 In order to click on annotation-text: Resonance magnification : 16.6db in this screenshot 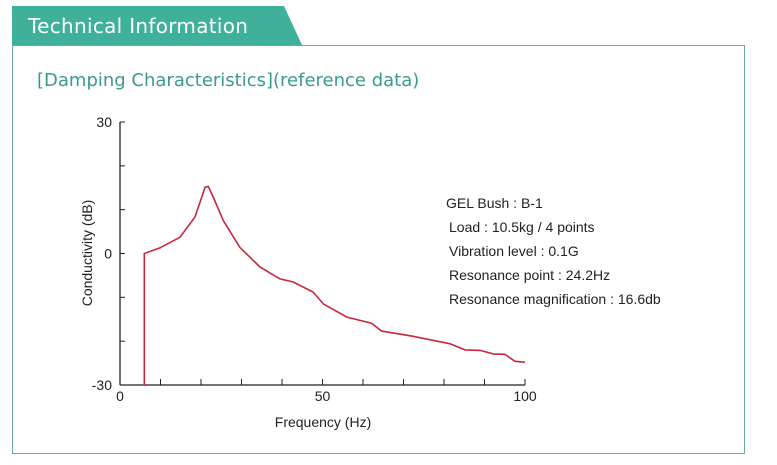, I will do `click(555, 299)`.